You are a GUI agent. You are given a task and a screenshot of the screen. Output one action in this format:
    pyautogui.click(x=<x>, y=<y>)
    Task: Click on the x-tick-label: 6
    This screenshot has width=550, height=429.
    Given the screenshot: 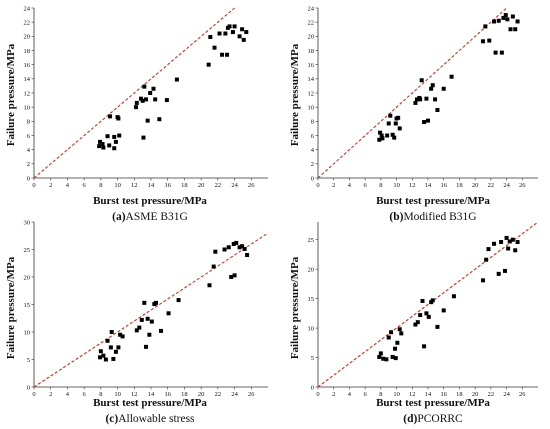 What is the action you would take?
    pyautogui.click(x=366, y=185)
    